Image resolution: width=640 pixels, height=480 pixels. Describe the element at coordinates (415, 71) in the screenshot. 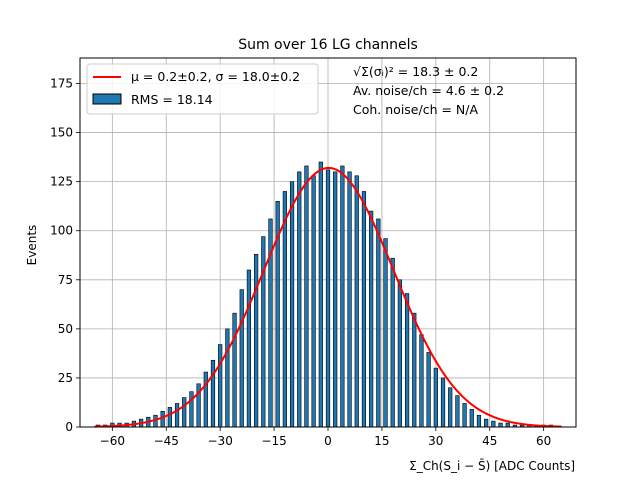

I see `annotation-sum-sigma: √Σ(σᵢ)² = 18.3 ± 0.2` at that location.